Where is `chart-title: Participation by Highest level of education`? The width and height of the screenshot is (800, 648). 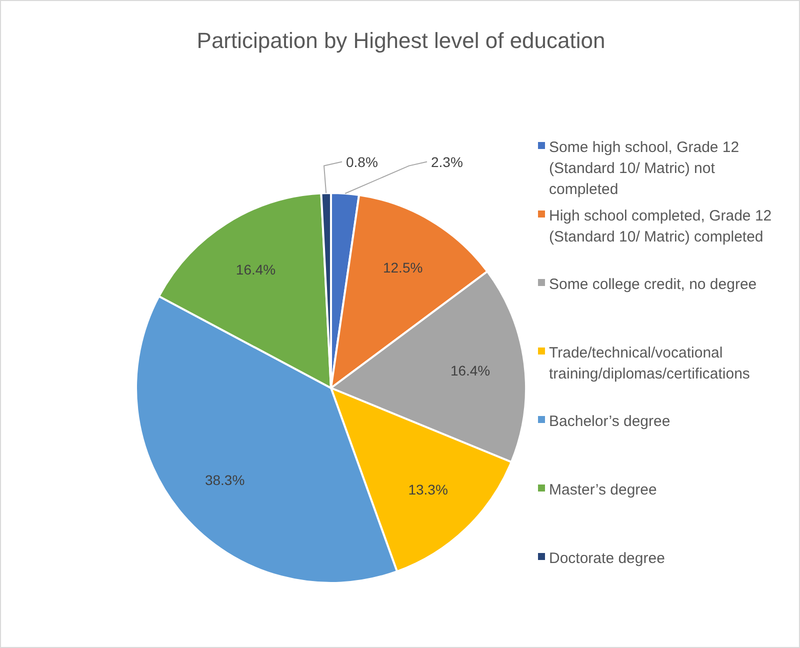
chart-title: Participation by Highest level of education is located at coordinates (401, 40).